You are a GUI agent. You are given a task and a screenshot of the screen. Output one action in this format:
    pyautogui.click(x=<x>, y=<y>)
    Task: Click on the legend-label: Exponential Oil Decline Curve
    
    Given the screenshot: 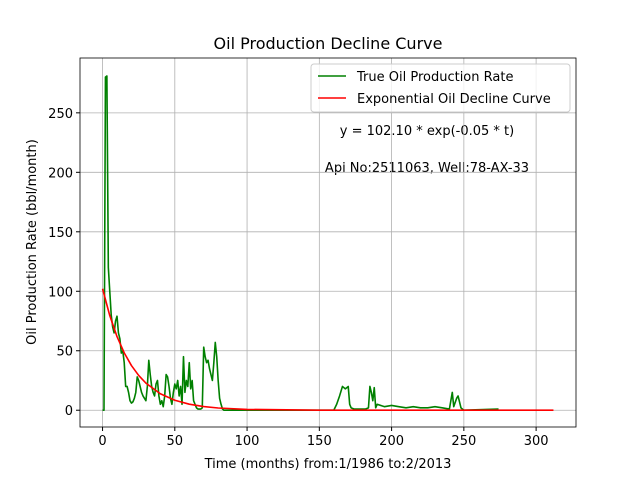 What is the action you would take?
    pyautogui.click(x=454, y=99)
    